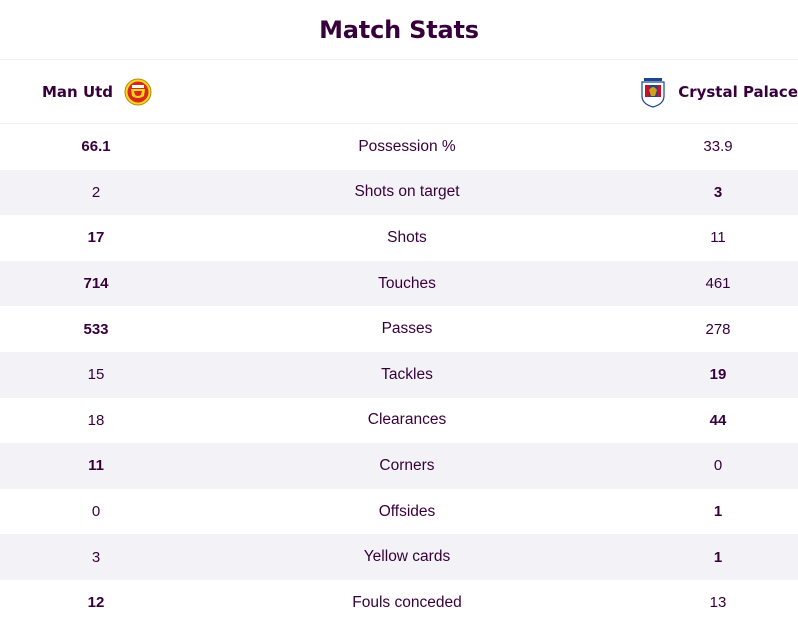 The width and height of the screenshot is (798, 637). I want to click on stat-row: 3 Yellow cards 1, so click(399, 557).